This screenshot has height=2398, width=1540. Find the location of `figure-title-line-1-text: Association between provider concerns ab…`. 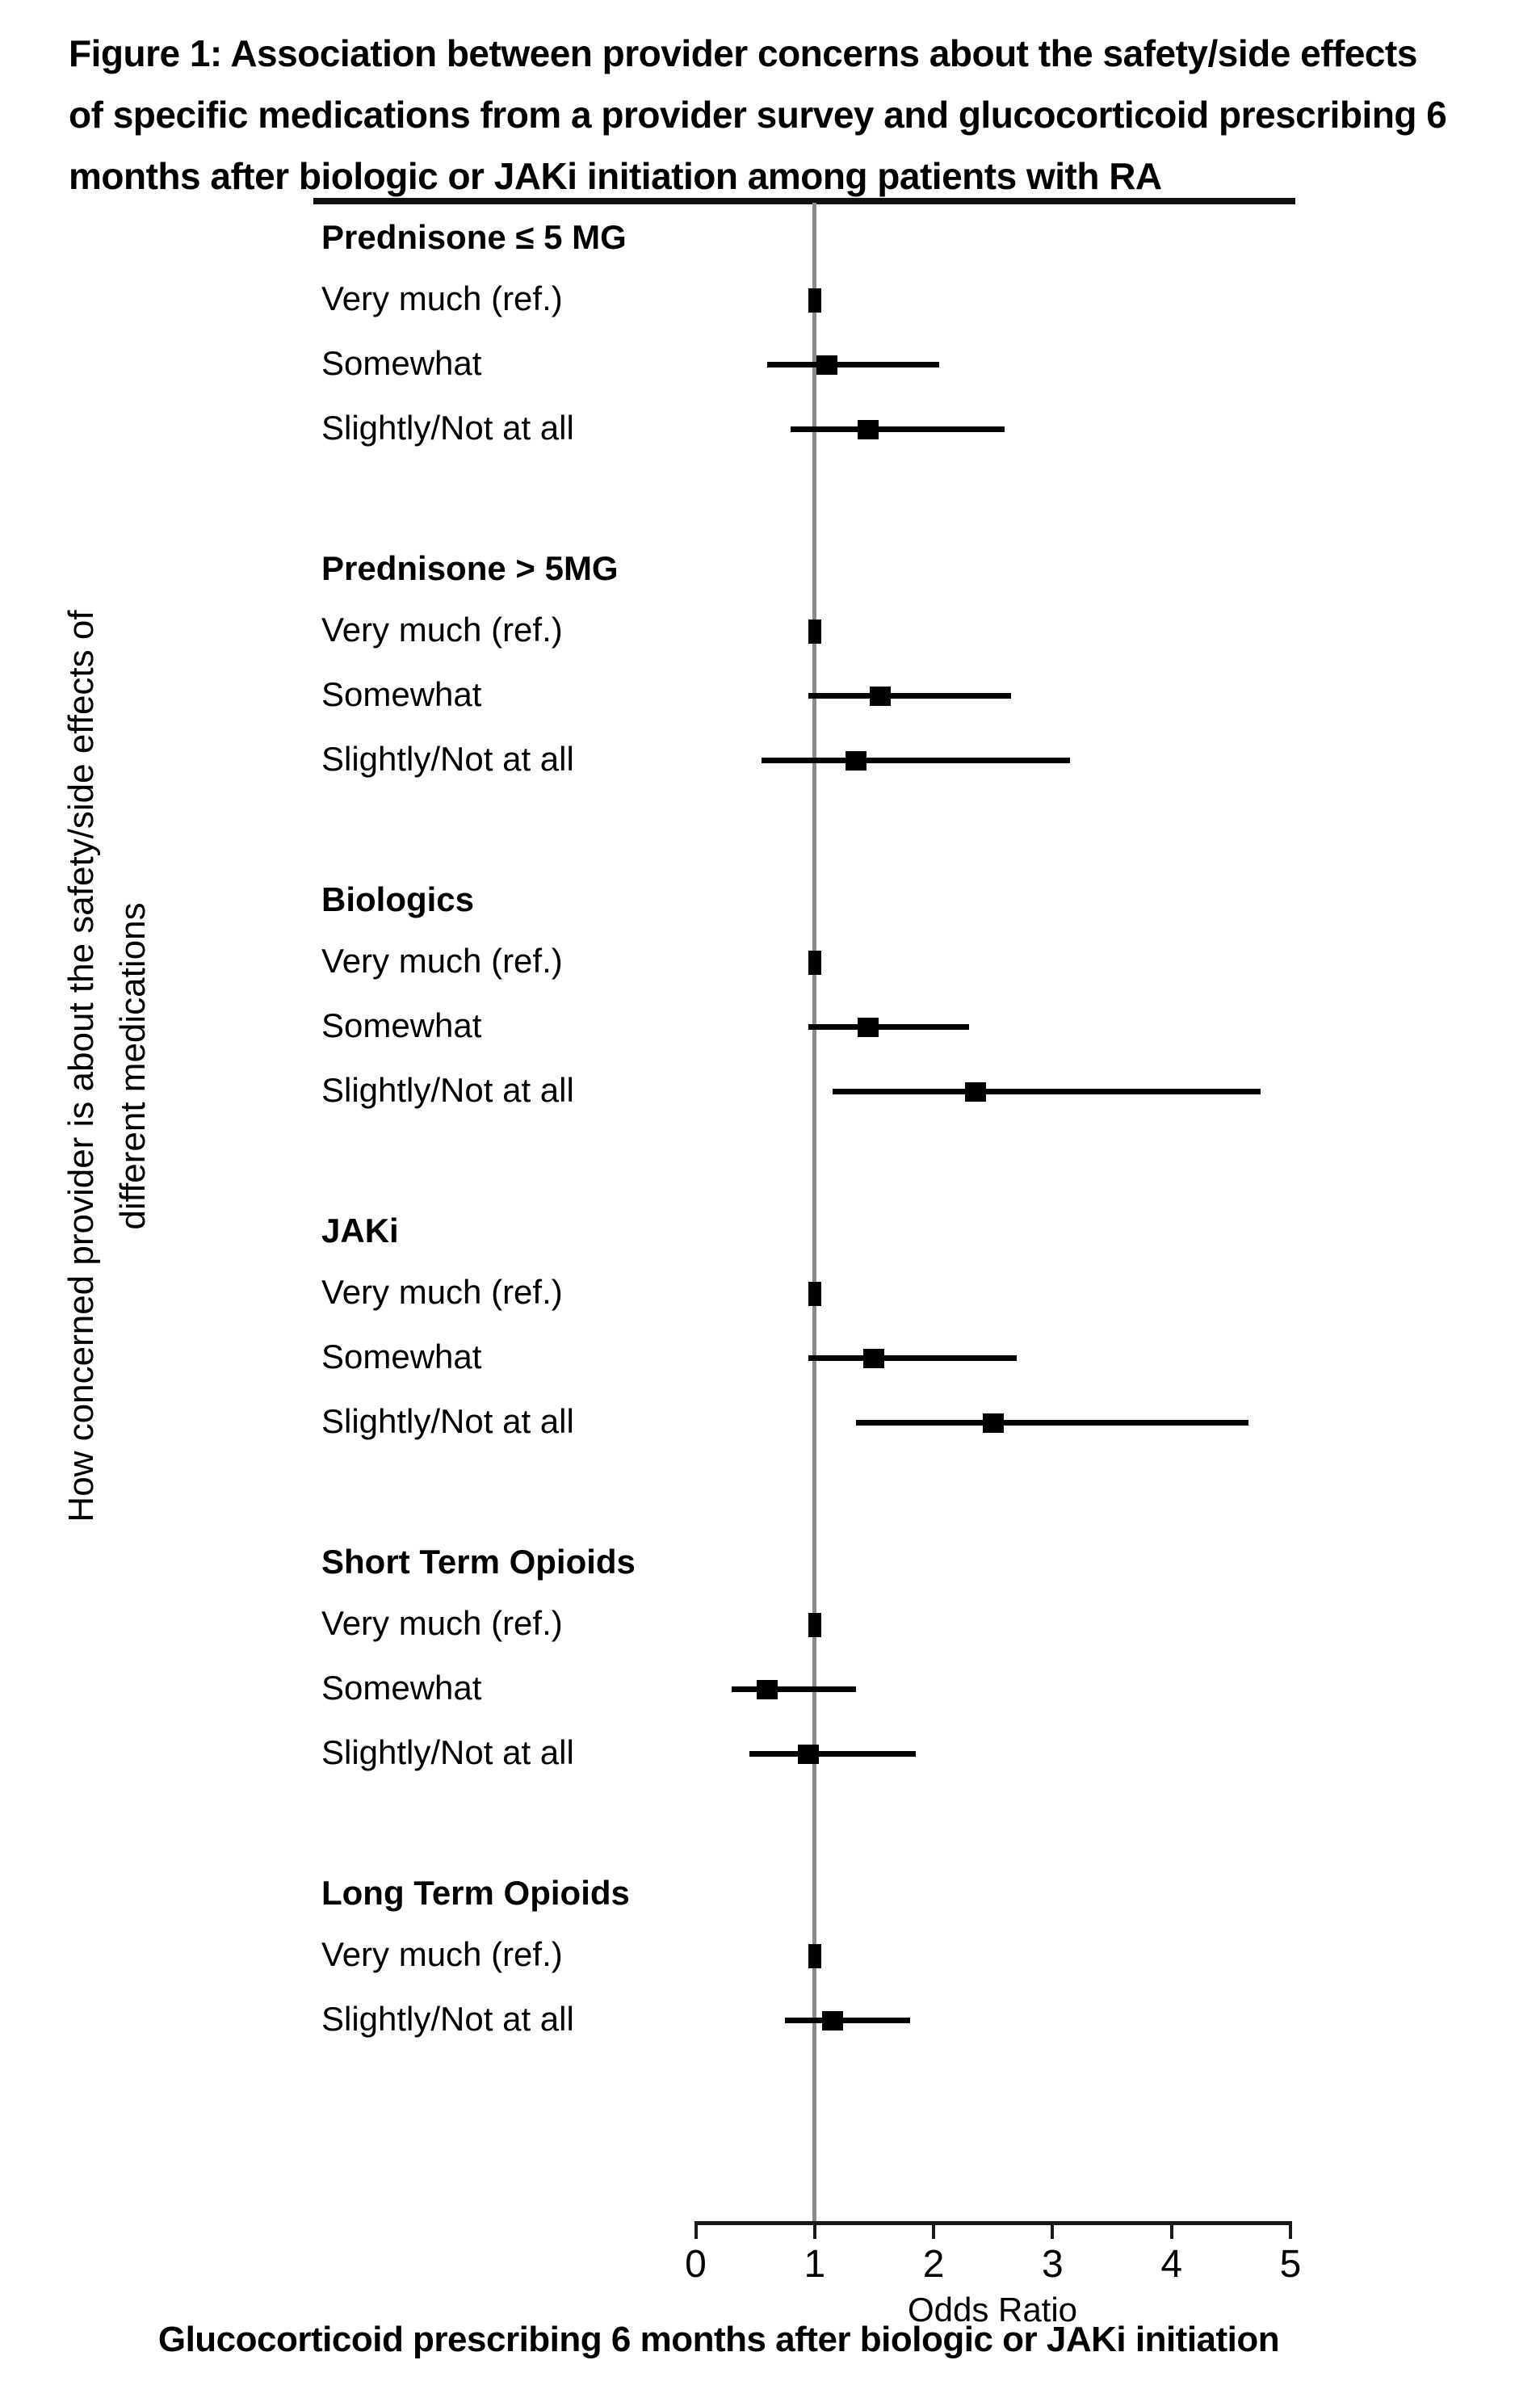

figure-title-line-1-text: Association between provider concerns ab… is located at coordinates (819, 53).